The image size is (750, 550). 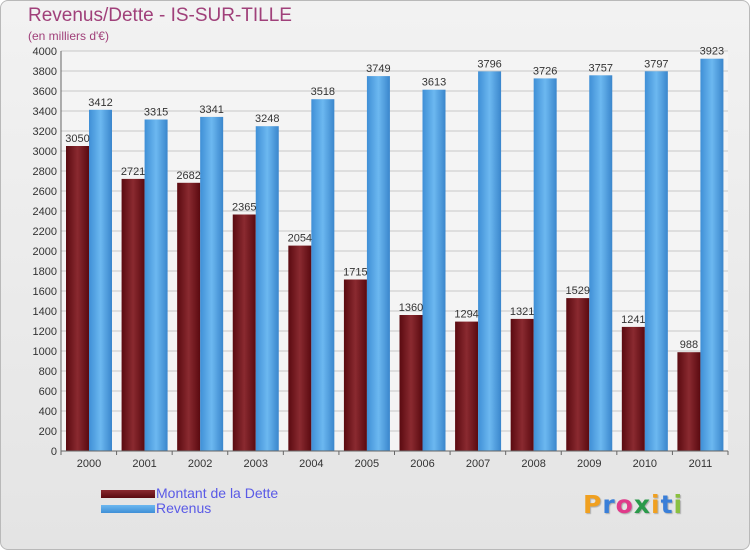 I want to click on data-label-dette: 2365, so click(x=244, y=208).